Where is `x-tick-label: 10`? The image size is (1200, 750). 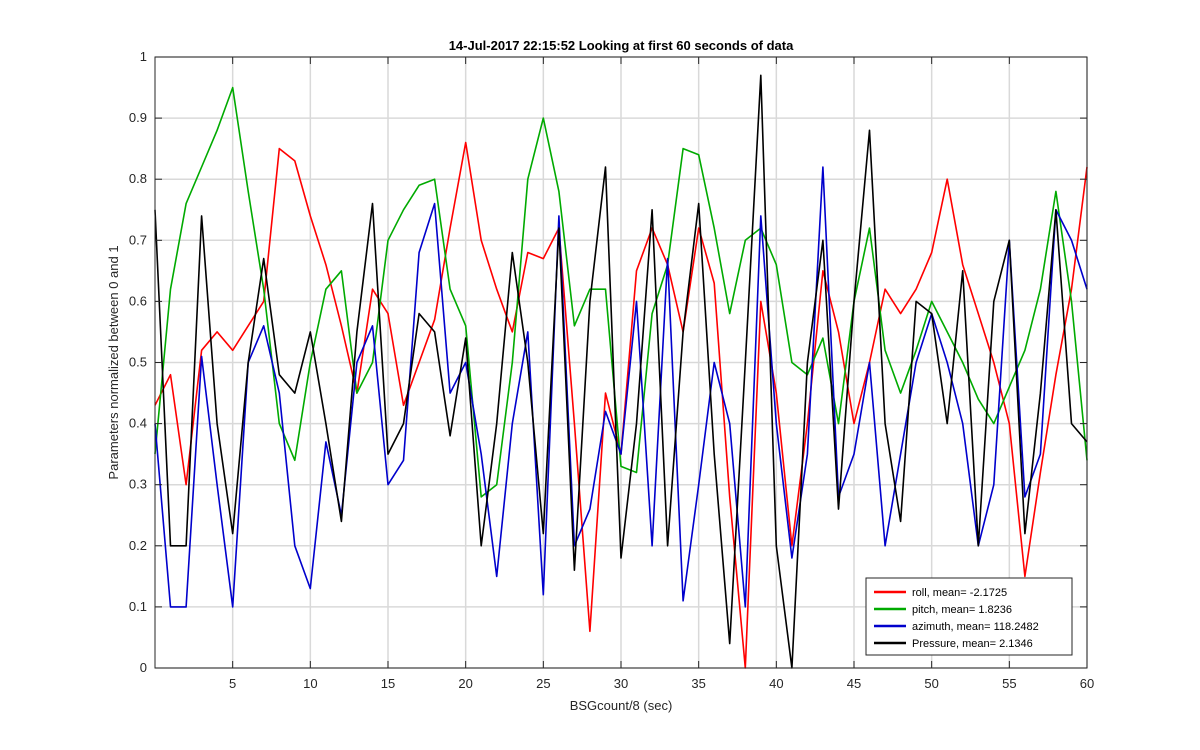 x-tick-label: 10 is located at coordinates (310, 683).